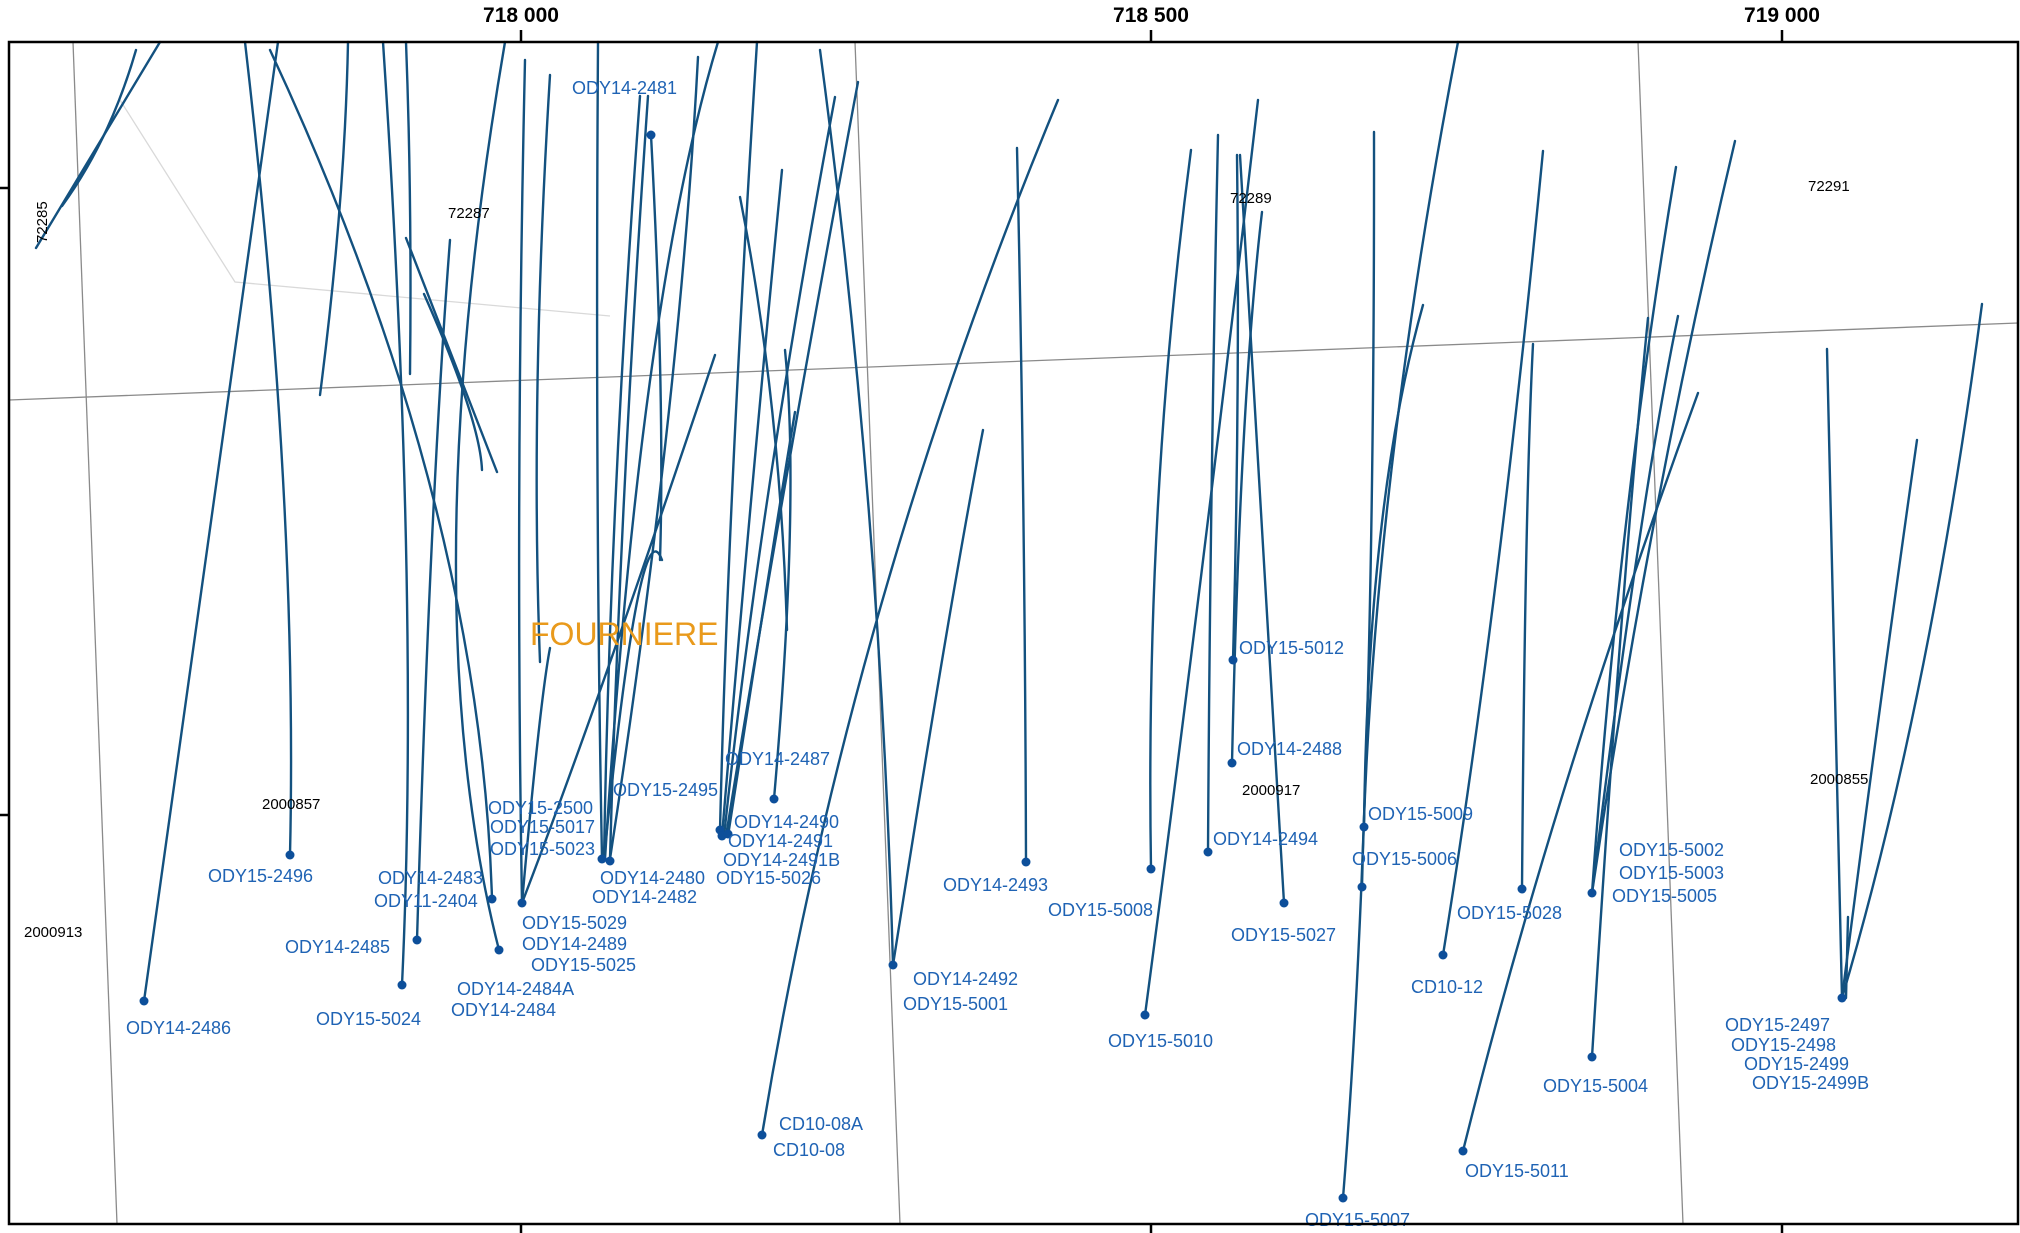 This screenshot has height=1233, width=2020. Describe the element at coordinates (574, 944) in the screenshot. I see `hole-label: ODY14-2489` at that location.